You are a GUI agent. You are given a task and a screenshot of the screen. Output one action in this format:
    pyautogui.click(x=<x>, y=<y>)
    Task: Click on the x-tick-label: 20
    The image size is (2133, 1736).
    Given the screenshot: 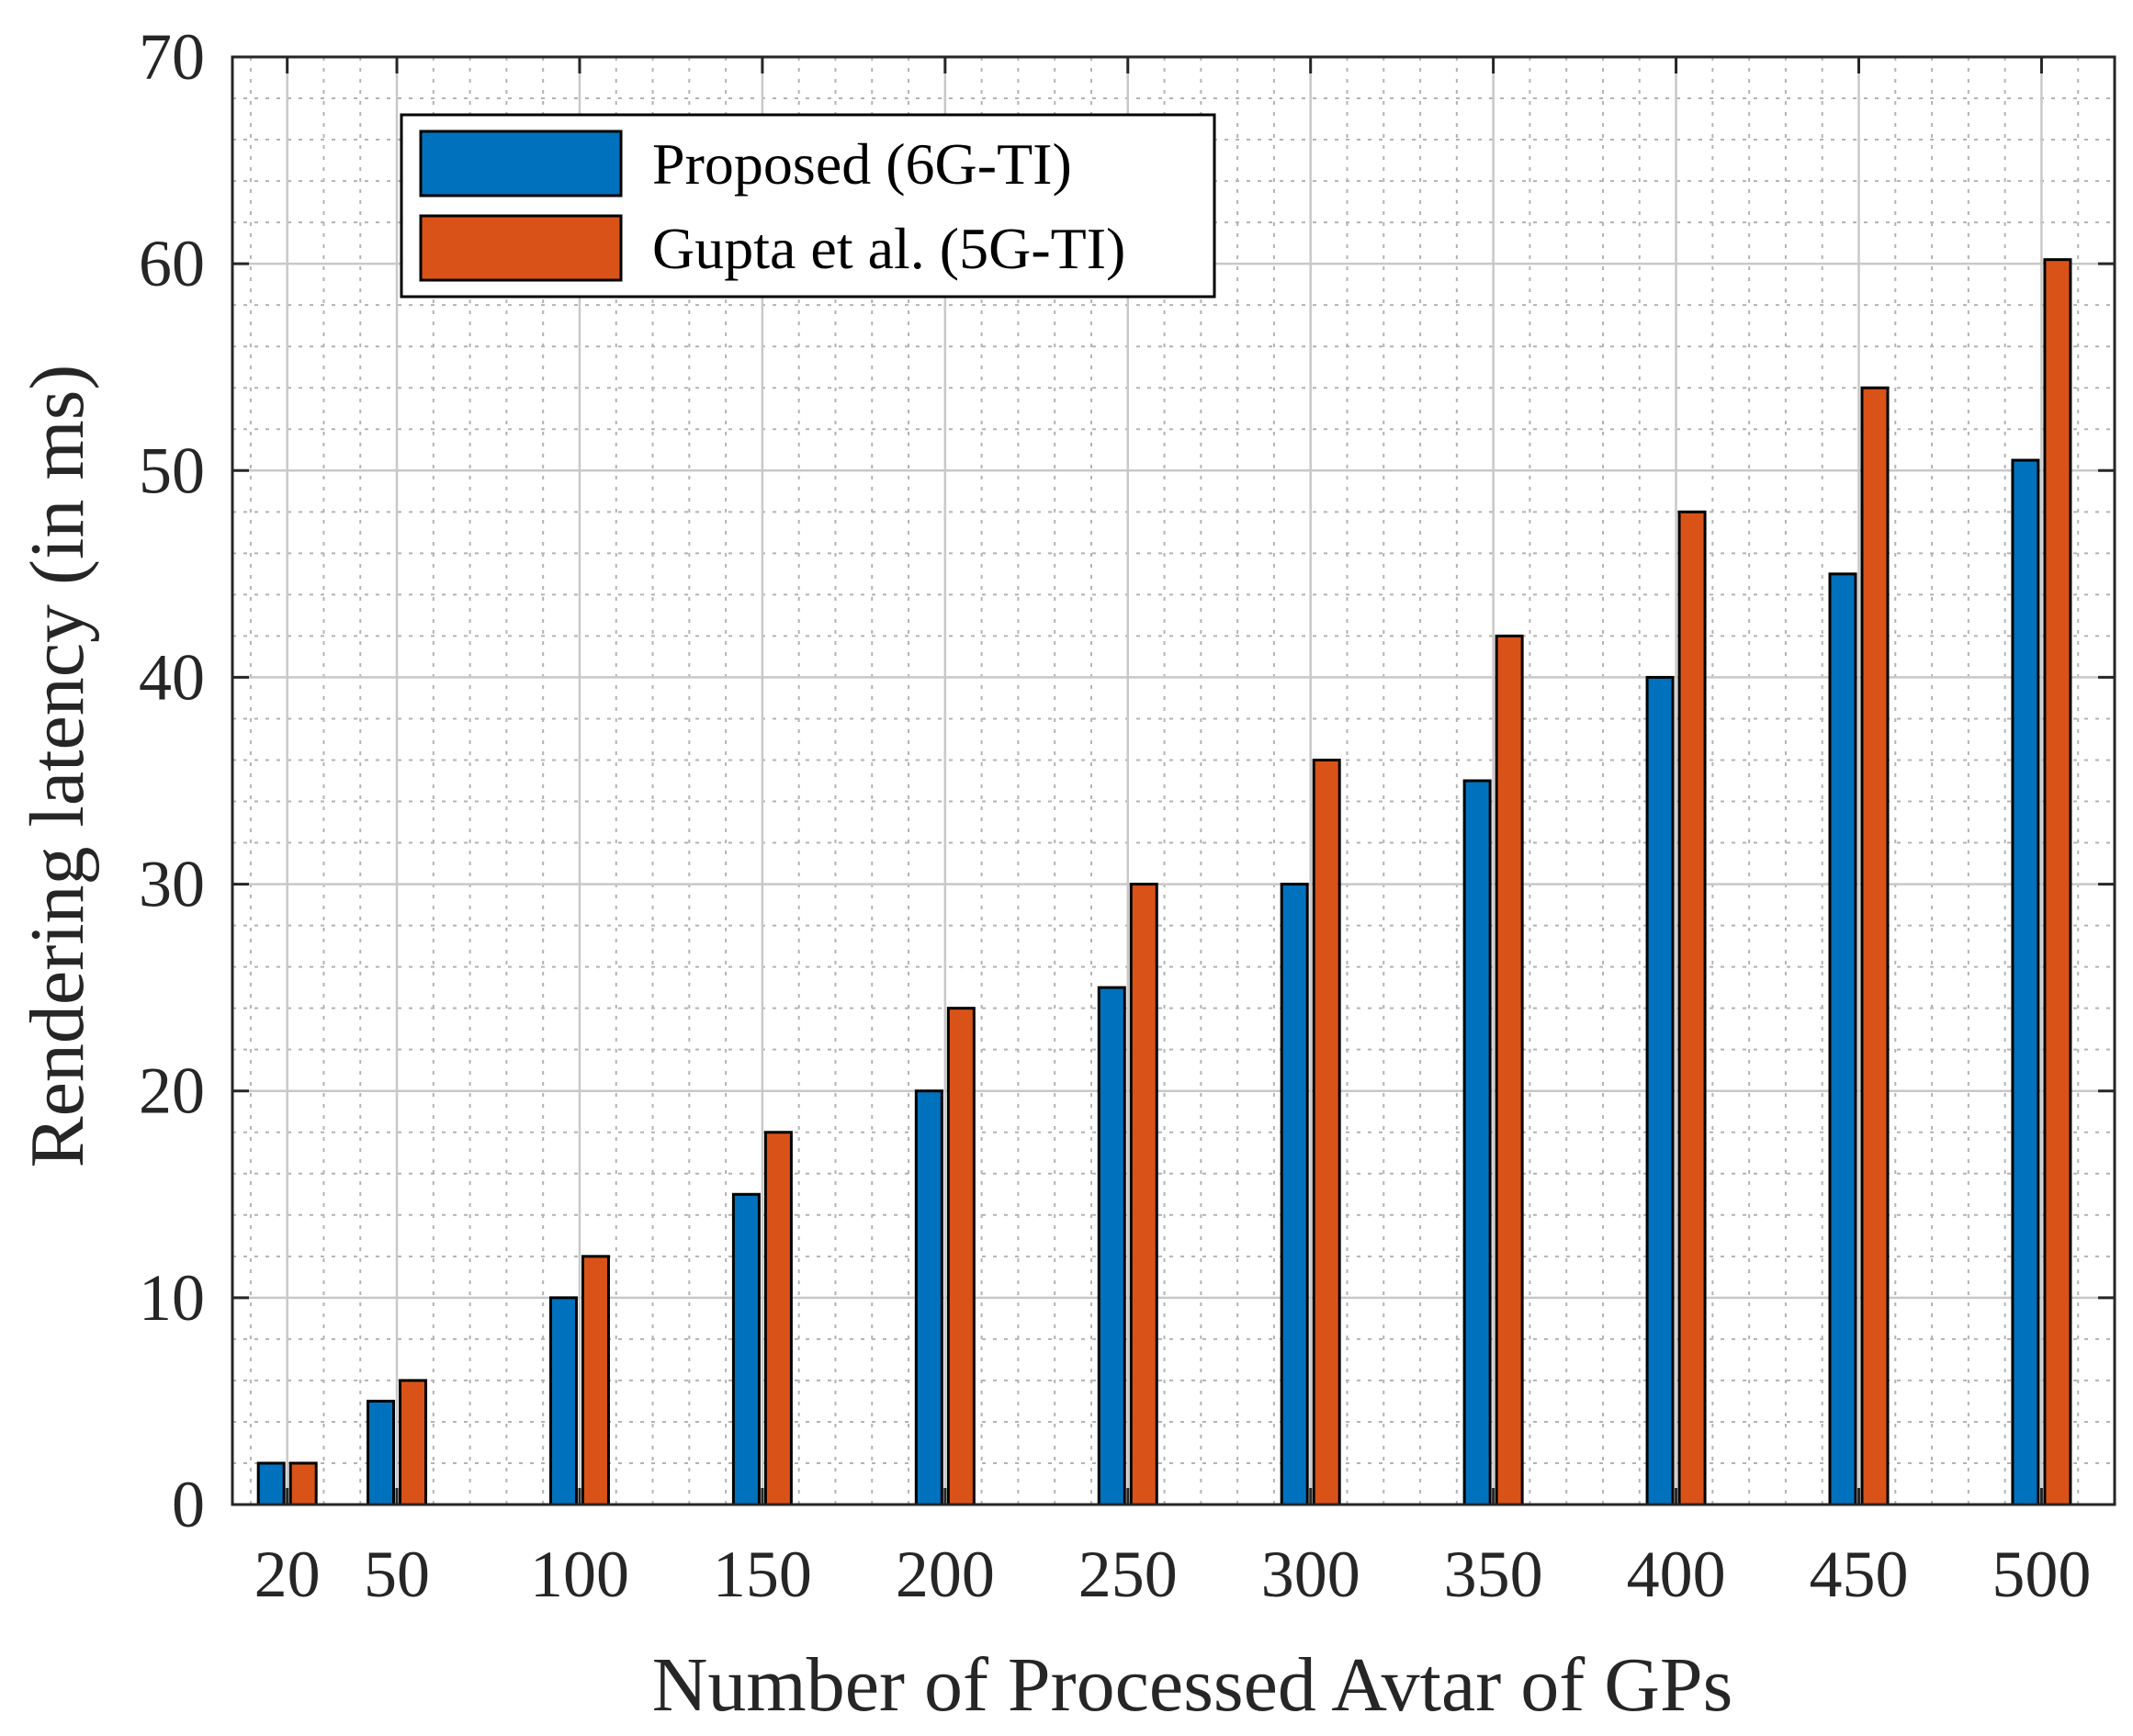 What is the action you would take?
    pyautogui.click(x=287, y=1574)
    